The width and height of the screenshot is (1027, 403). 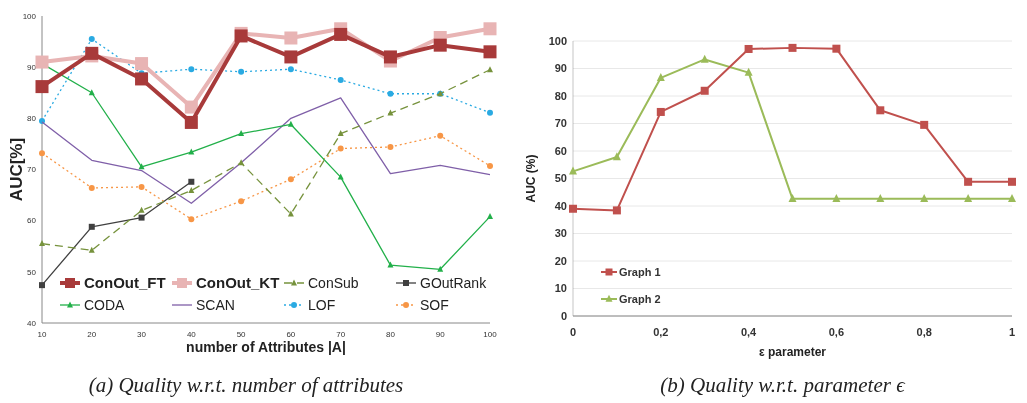 What do you see at coordinates (246, 385) in the screenshot?
I see `text: (a) Quality w.r.t. number of attributes` at bounding box center [246, 385].